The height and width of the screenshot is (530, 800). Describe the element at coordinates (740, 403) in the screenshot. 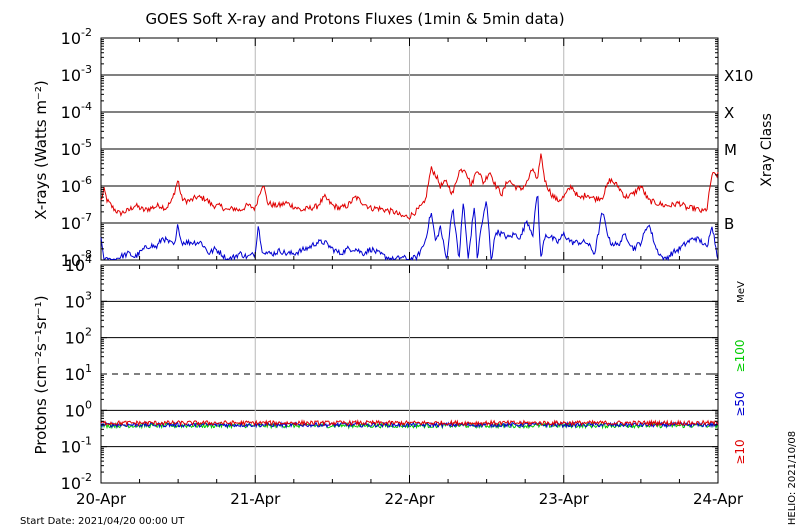

I see `energy-channel-label: ≥50` at that location.